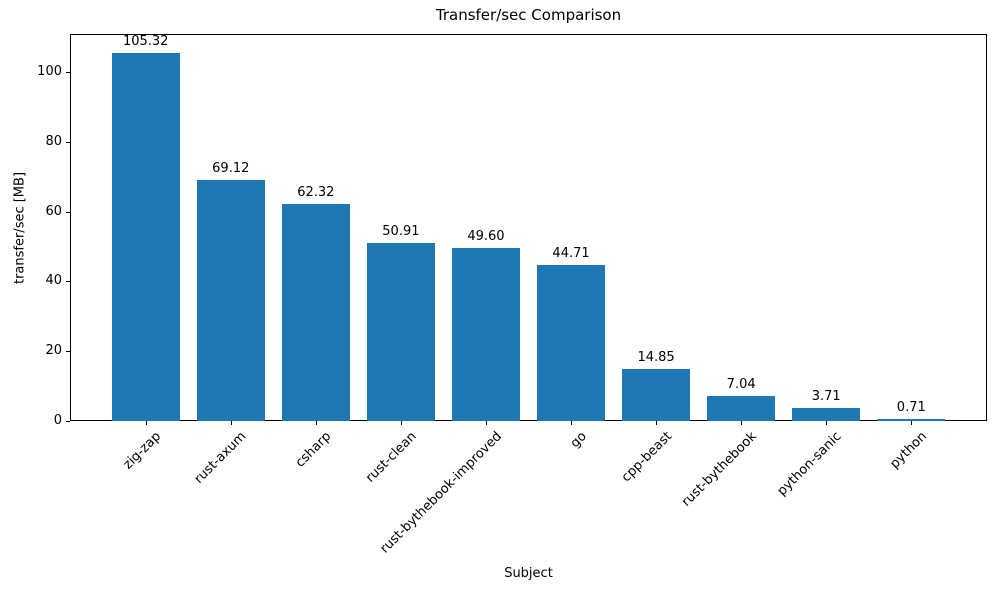 The height and width of the screenshot is (600, 1000). Describe the element at coordinates (145, 42) in the screenshot. I see `bar-value-label: 105.32` at that location.